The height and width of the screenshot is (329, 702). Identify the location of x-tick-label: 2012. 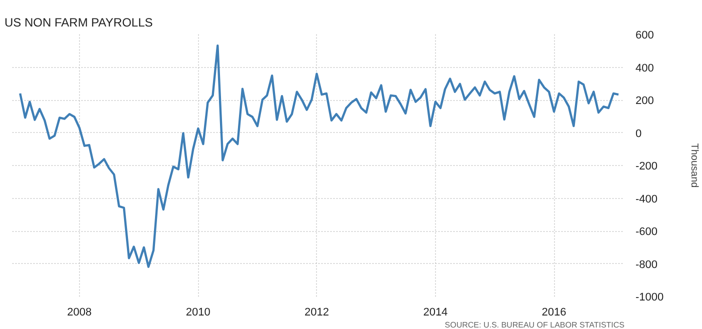
(316, 312).